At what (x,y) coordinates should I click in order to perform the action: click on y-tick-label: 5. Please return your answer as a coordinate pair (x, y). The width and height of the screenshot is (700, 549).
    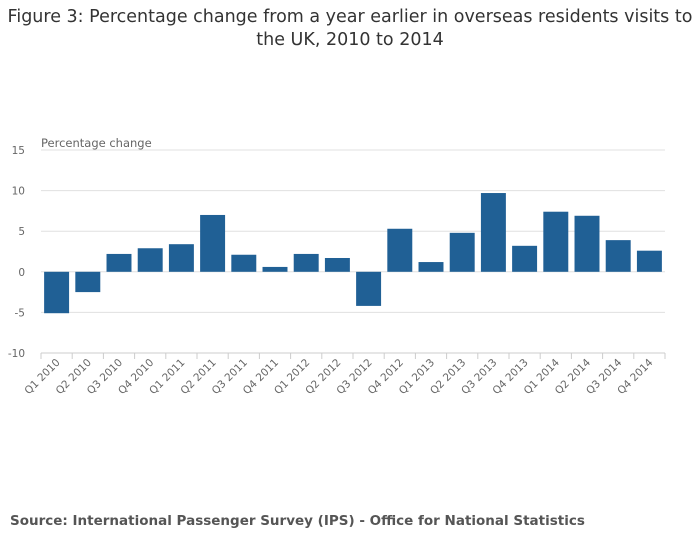
    Looking at the image, I should click on (21, 232).